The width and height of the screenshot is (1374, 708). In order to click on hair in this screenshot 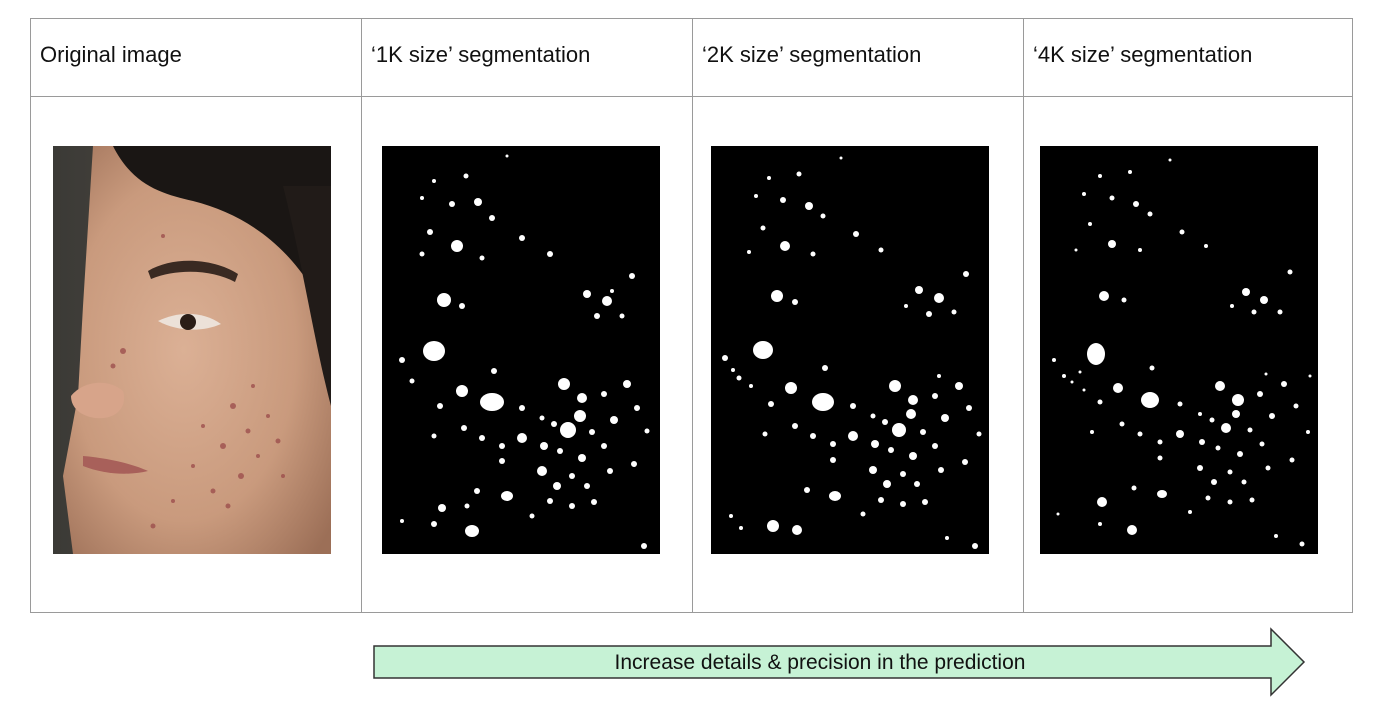, I will do `click(222, 236)`.